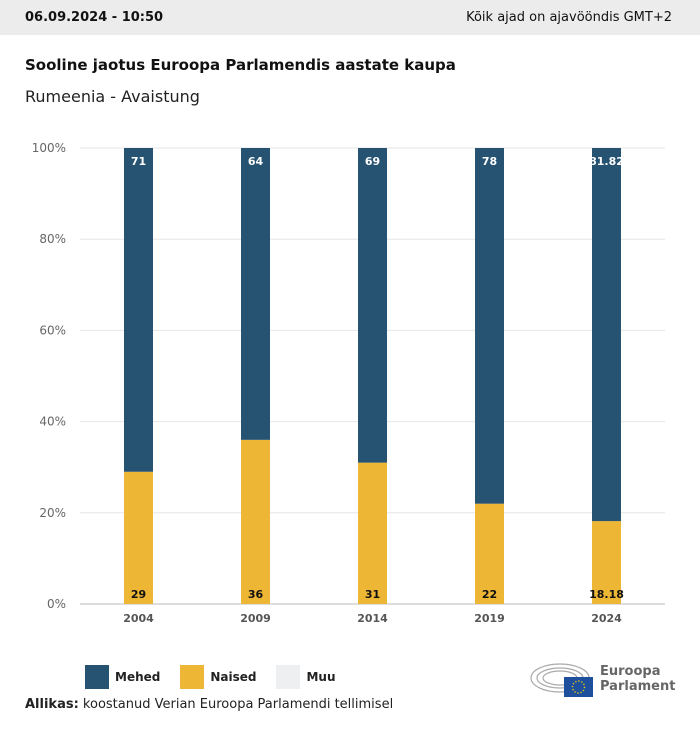 The image size is (700, 731). Describe the element at coordinates (52, 330) in the screenshot. I see `y-tick-label: 60%` at that location.